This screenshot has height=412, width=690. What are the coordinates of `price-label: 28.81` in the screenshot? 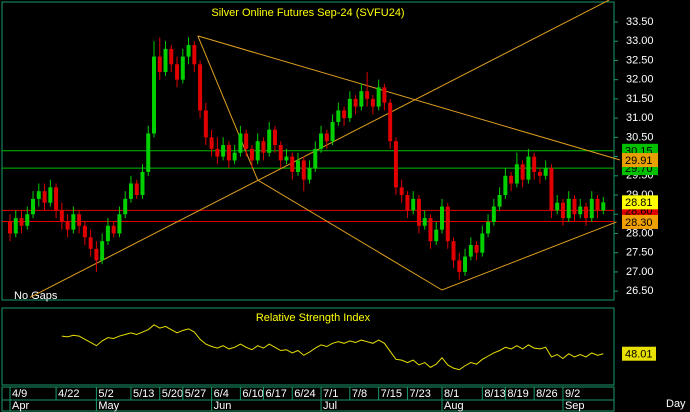 It's located at (639, 203).